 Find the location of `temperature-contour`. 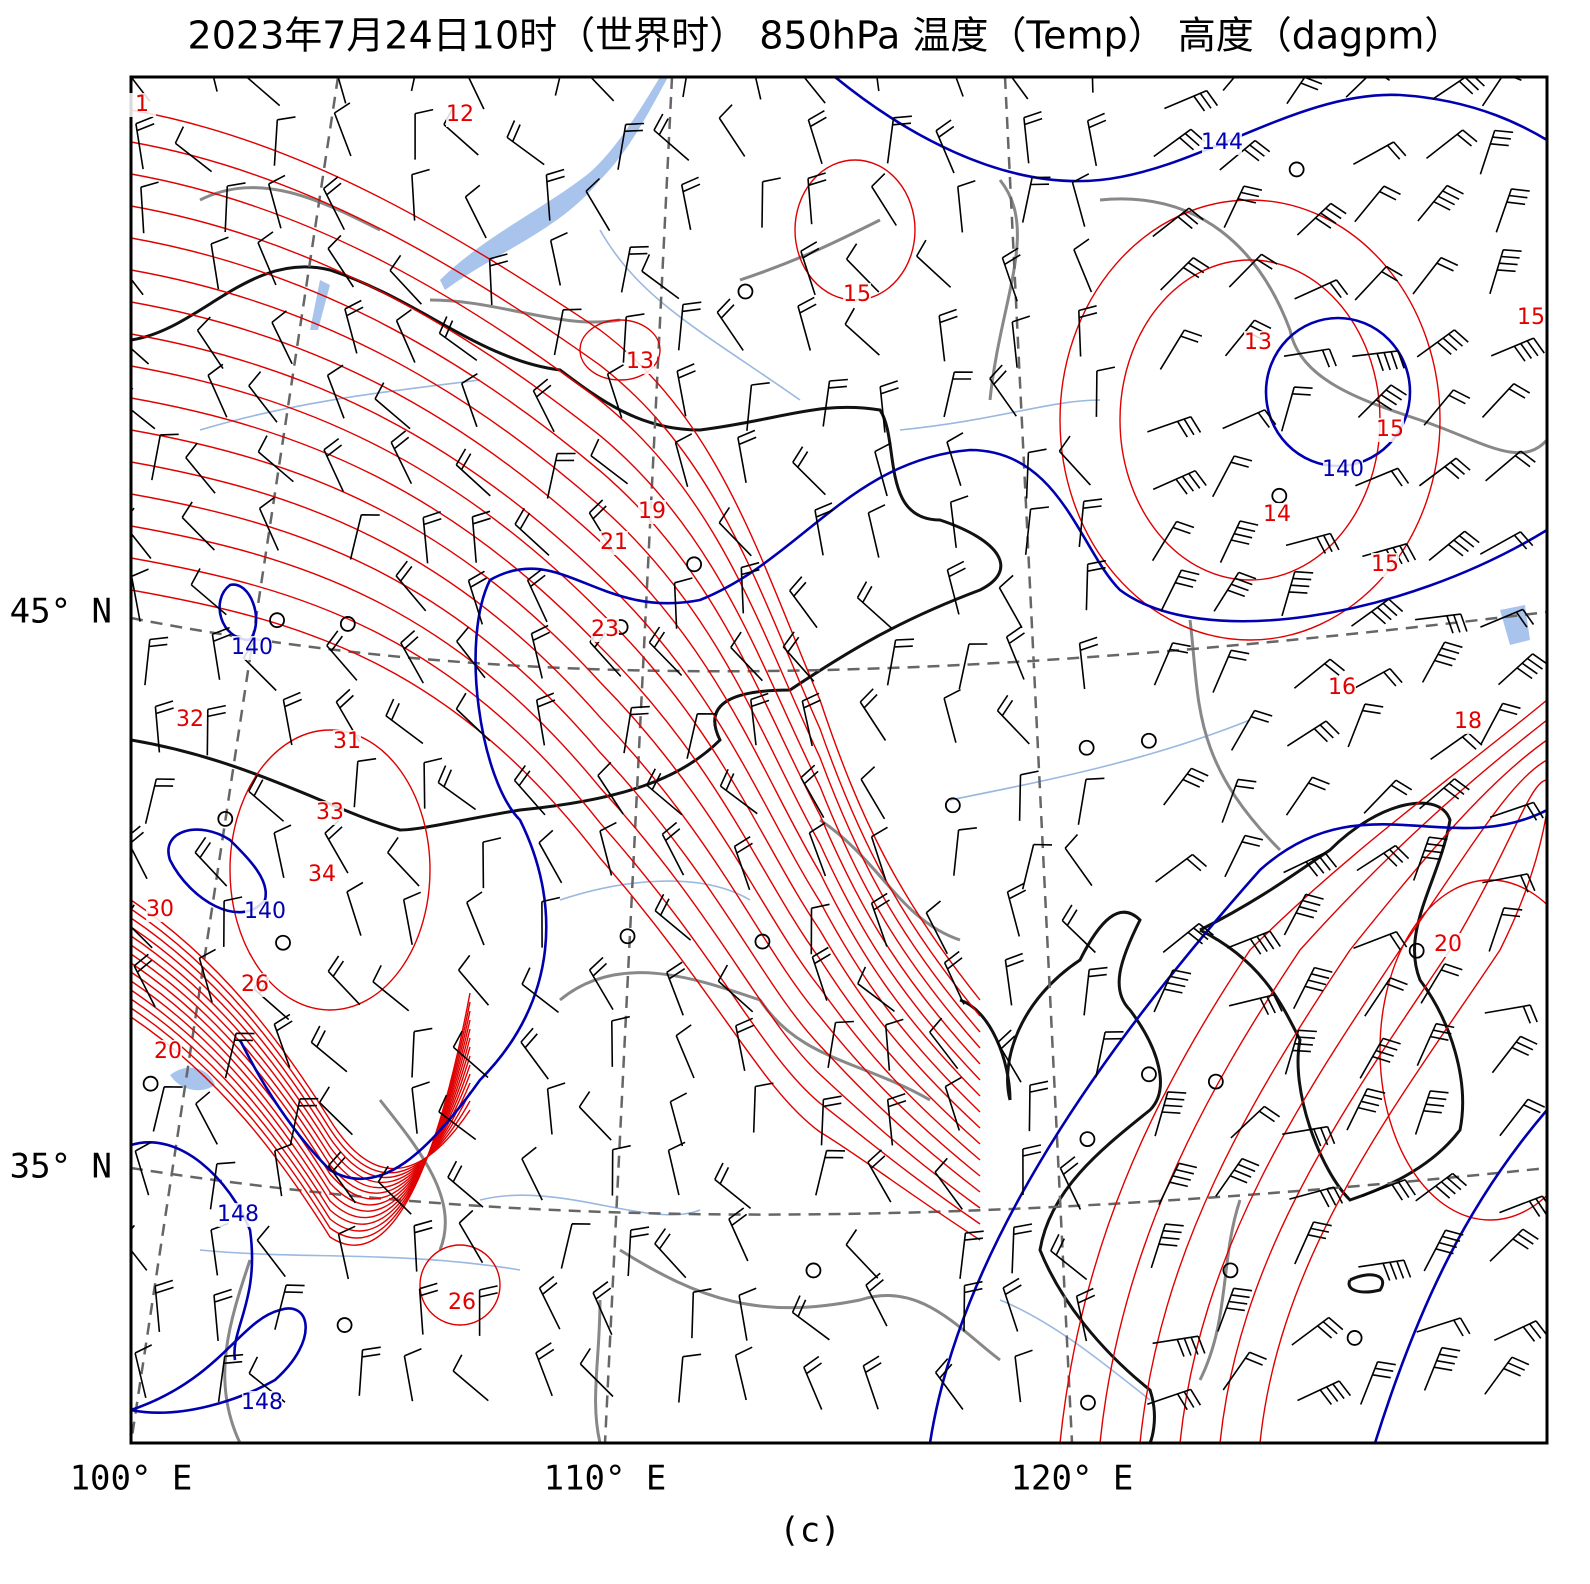

temperature-contour is located at coordinates (301, 1119).